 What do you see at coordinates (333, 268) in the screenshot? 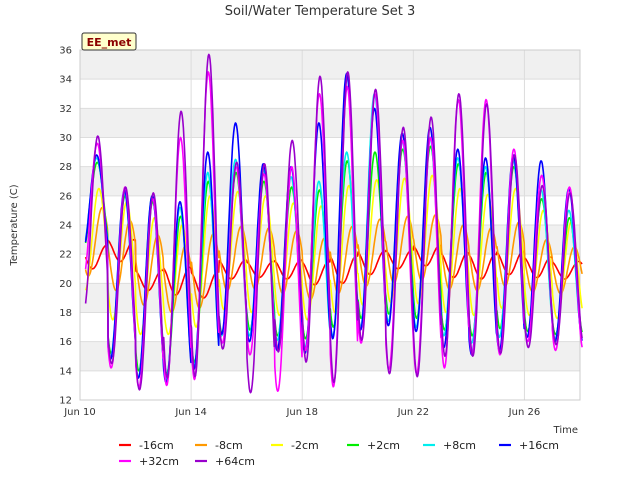
I see `series-line-minus16cm` at bounding box center [333, 268].